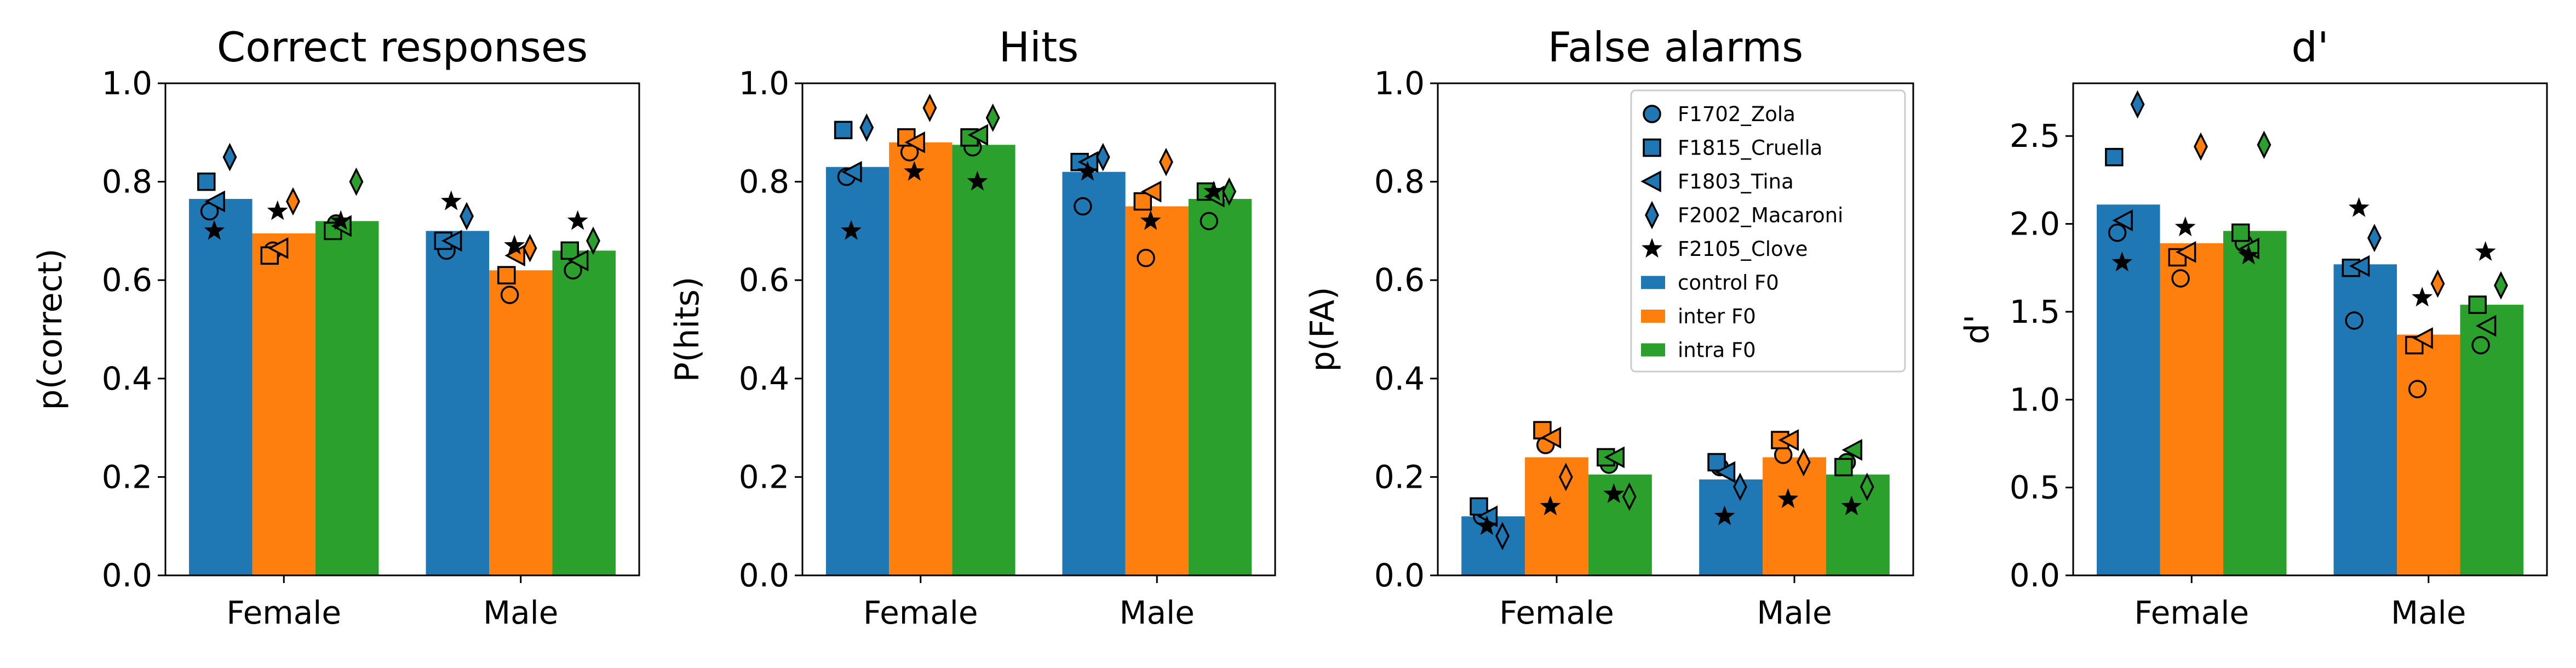 This screenshot has width=2576, height=668. What do you see at coordinates (403, 47) in the screenshot?
I see `chart-title: Correct responses` at bounding box center [403, 47].